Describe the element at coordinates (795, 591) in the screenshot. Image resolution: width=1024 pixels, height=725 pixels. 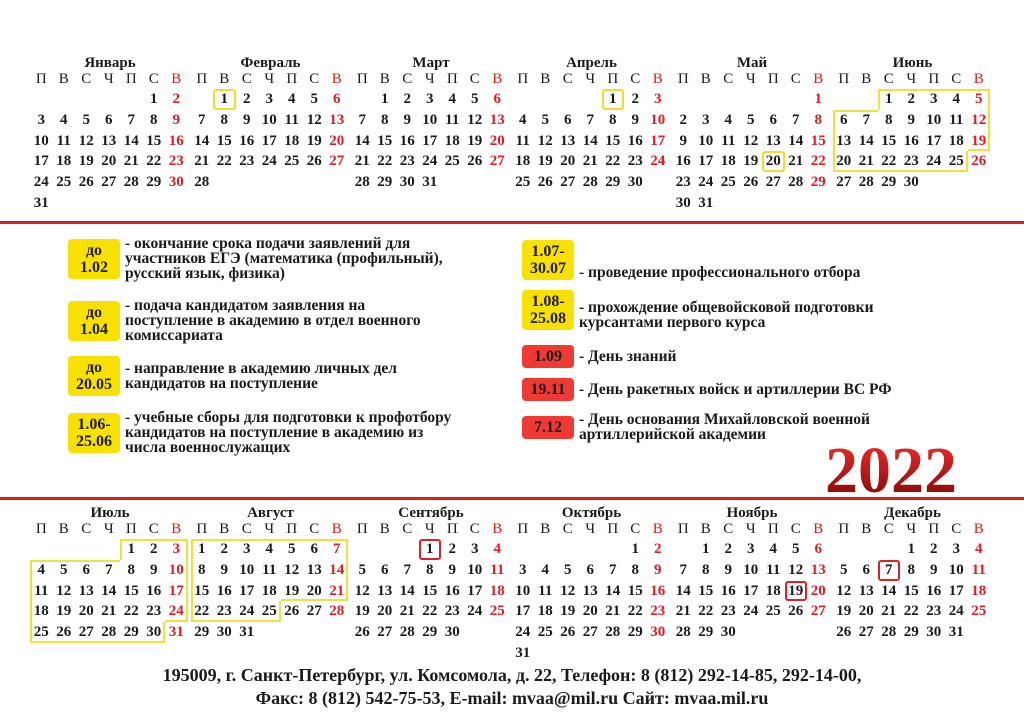
I see `day-cell-highlighted: 19` at that location.